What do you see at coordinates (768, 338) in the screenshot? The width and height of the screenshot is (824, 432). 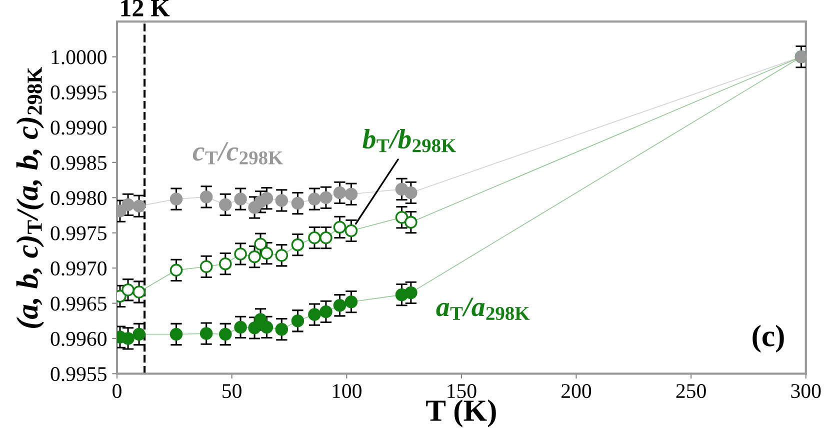 I see `annotation: (c)` at bounding box center [768, 338].